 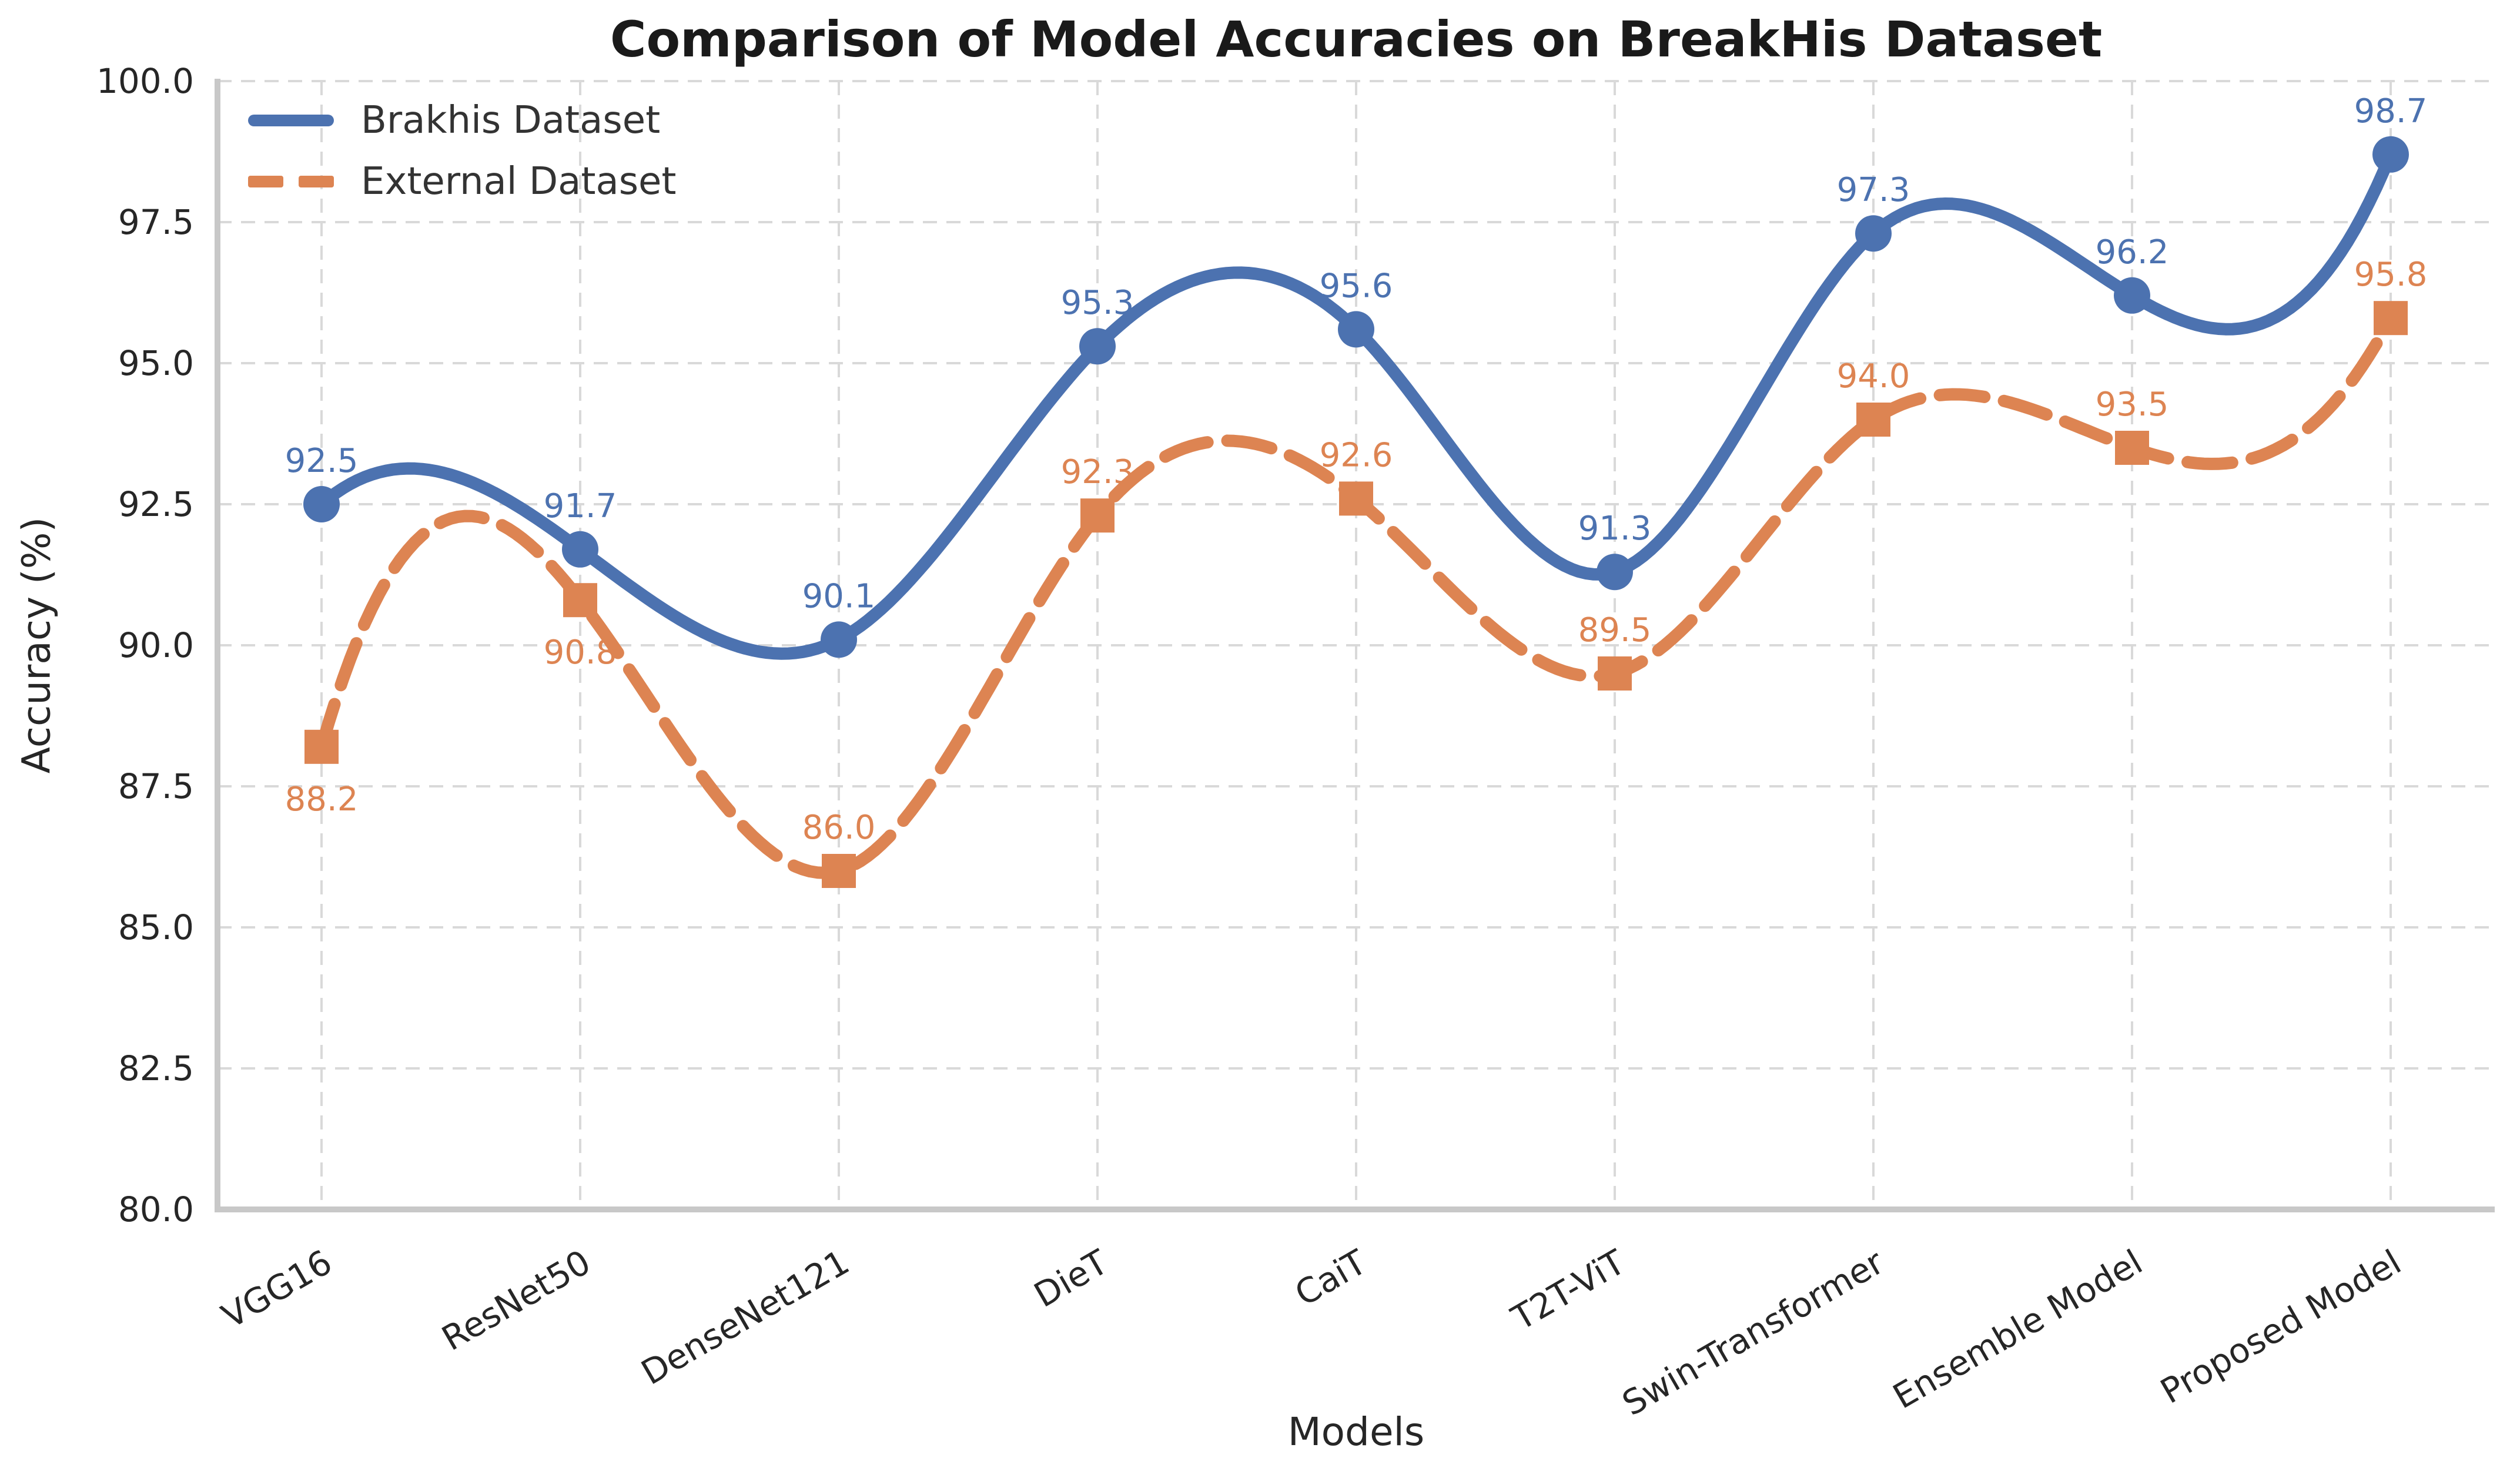 What do you see at coordinates (580, 506) in the screenshot?
I see `data-point-label: 91.7` at bounding box center [580, 506].